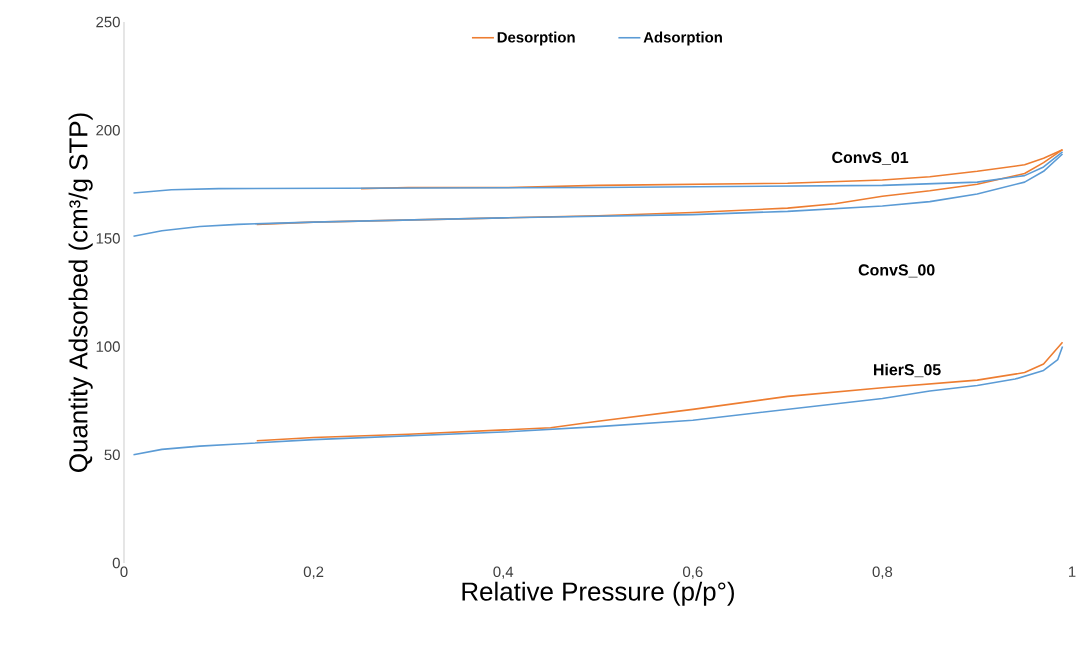 This screenshot has width=1086, height=649. Describe the element at coordinates (80, 292) in the screenshot. I see `y-axis-title: Quantity Adsorbed (cm³/g STP)` at that location.